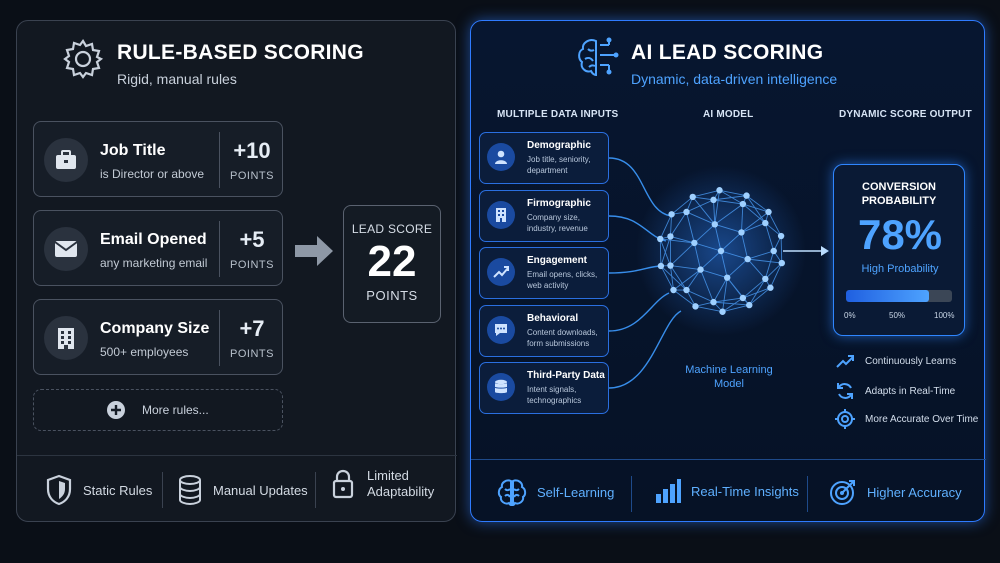 The height and width of the screenshot is (563, 1000). What do you see at coordinates (343, 484) in the screenshot?
I see `lock-icon` at bounding box center [343, 484].